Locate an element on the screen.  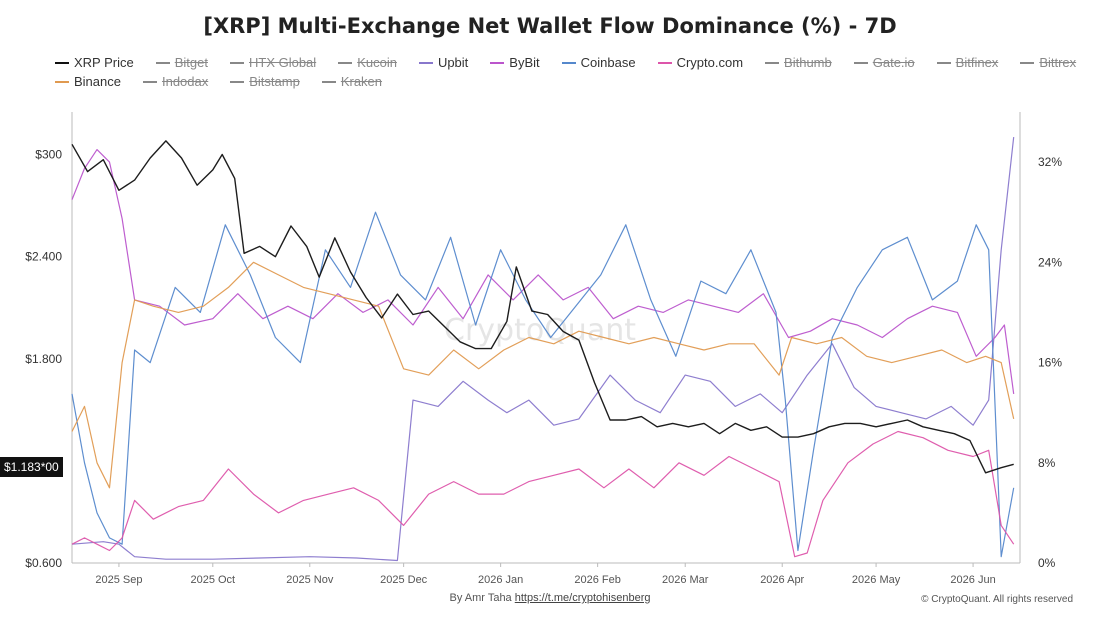
left-tick-label: $2.400 is located at coordinates (43, 257).